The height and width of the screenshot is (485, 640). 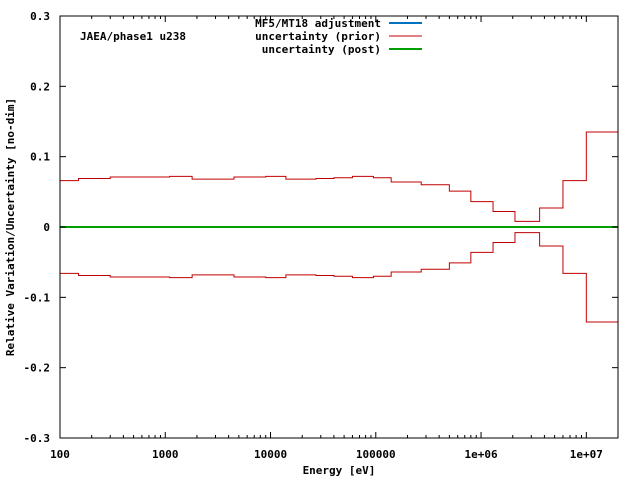 I want to click on x-tick-label: 1e+06, so click(x=480, y=454).